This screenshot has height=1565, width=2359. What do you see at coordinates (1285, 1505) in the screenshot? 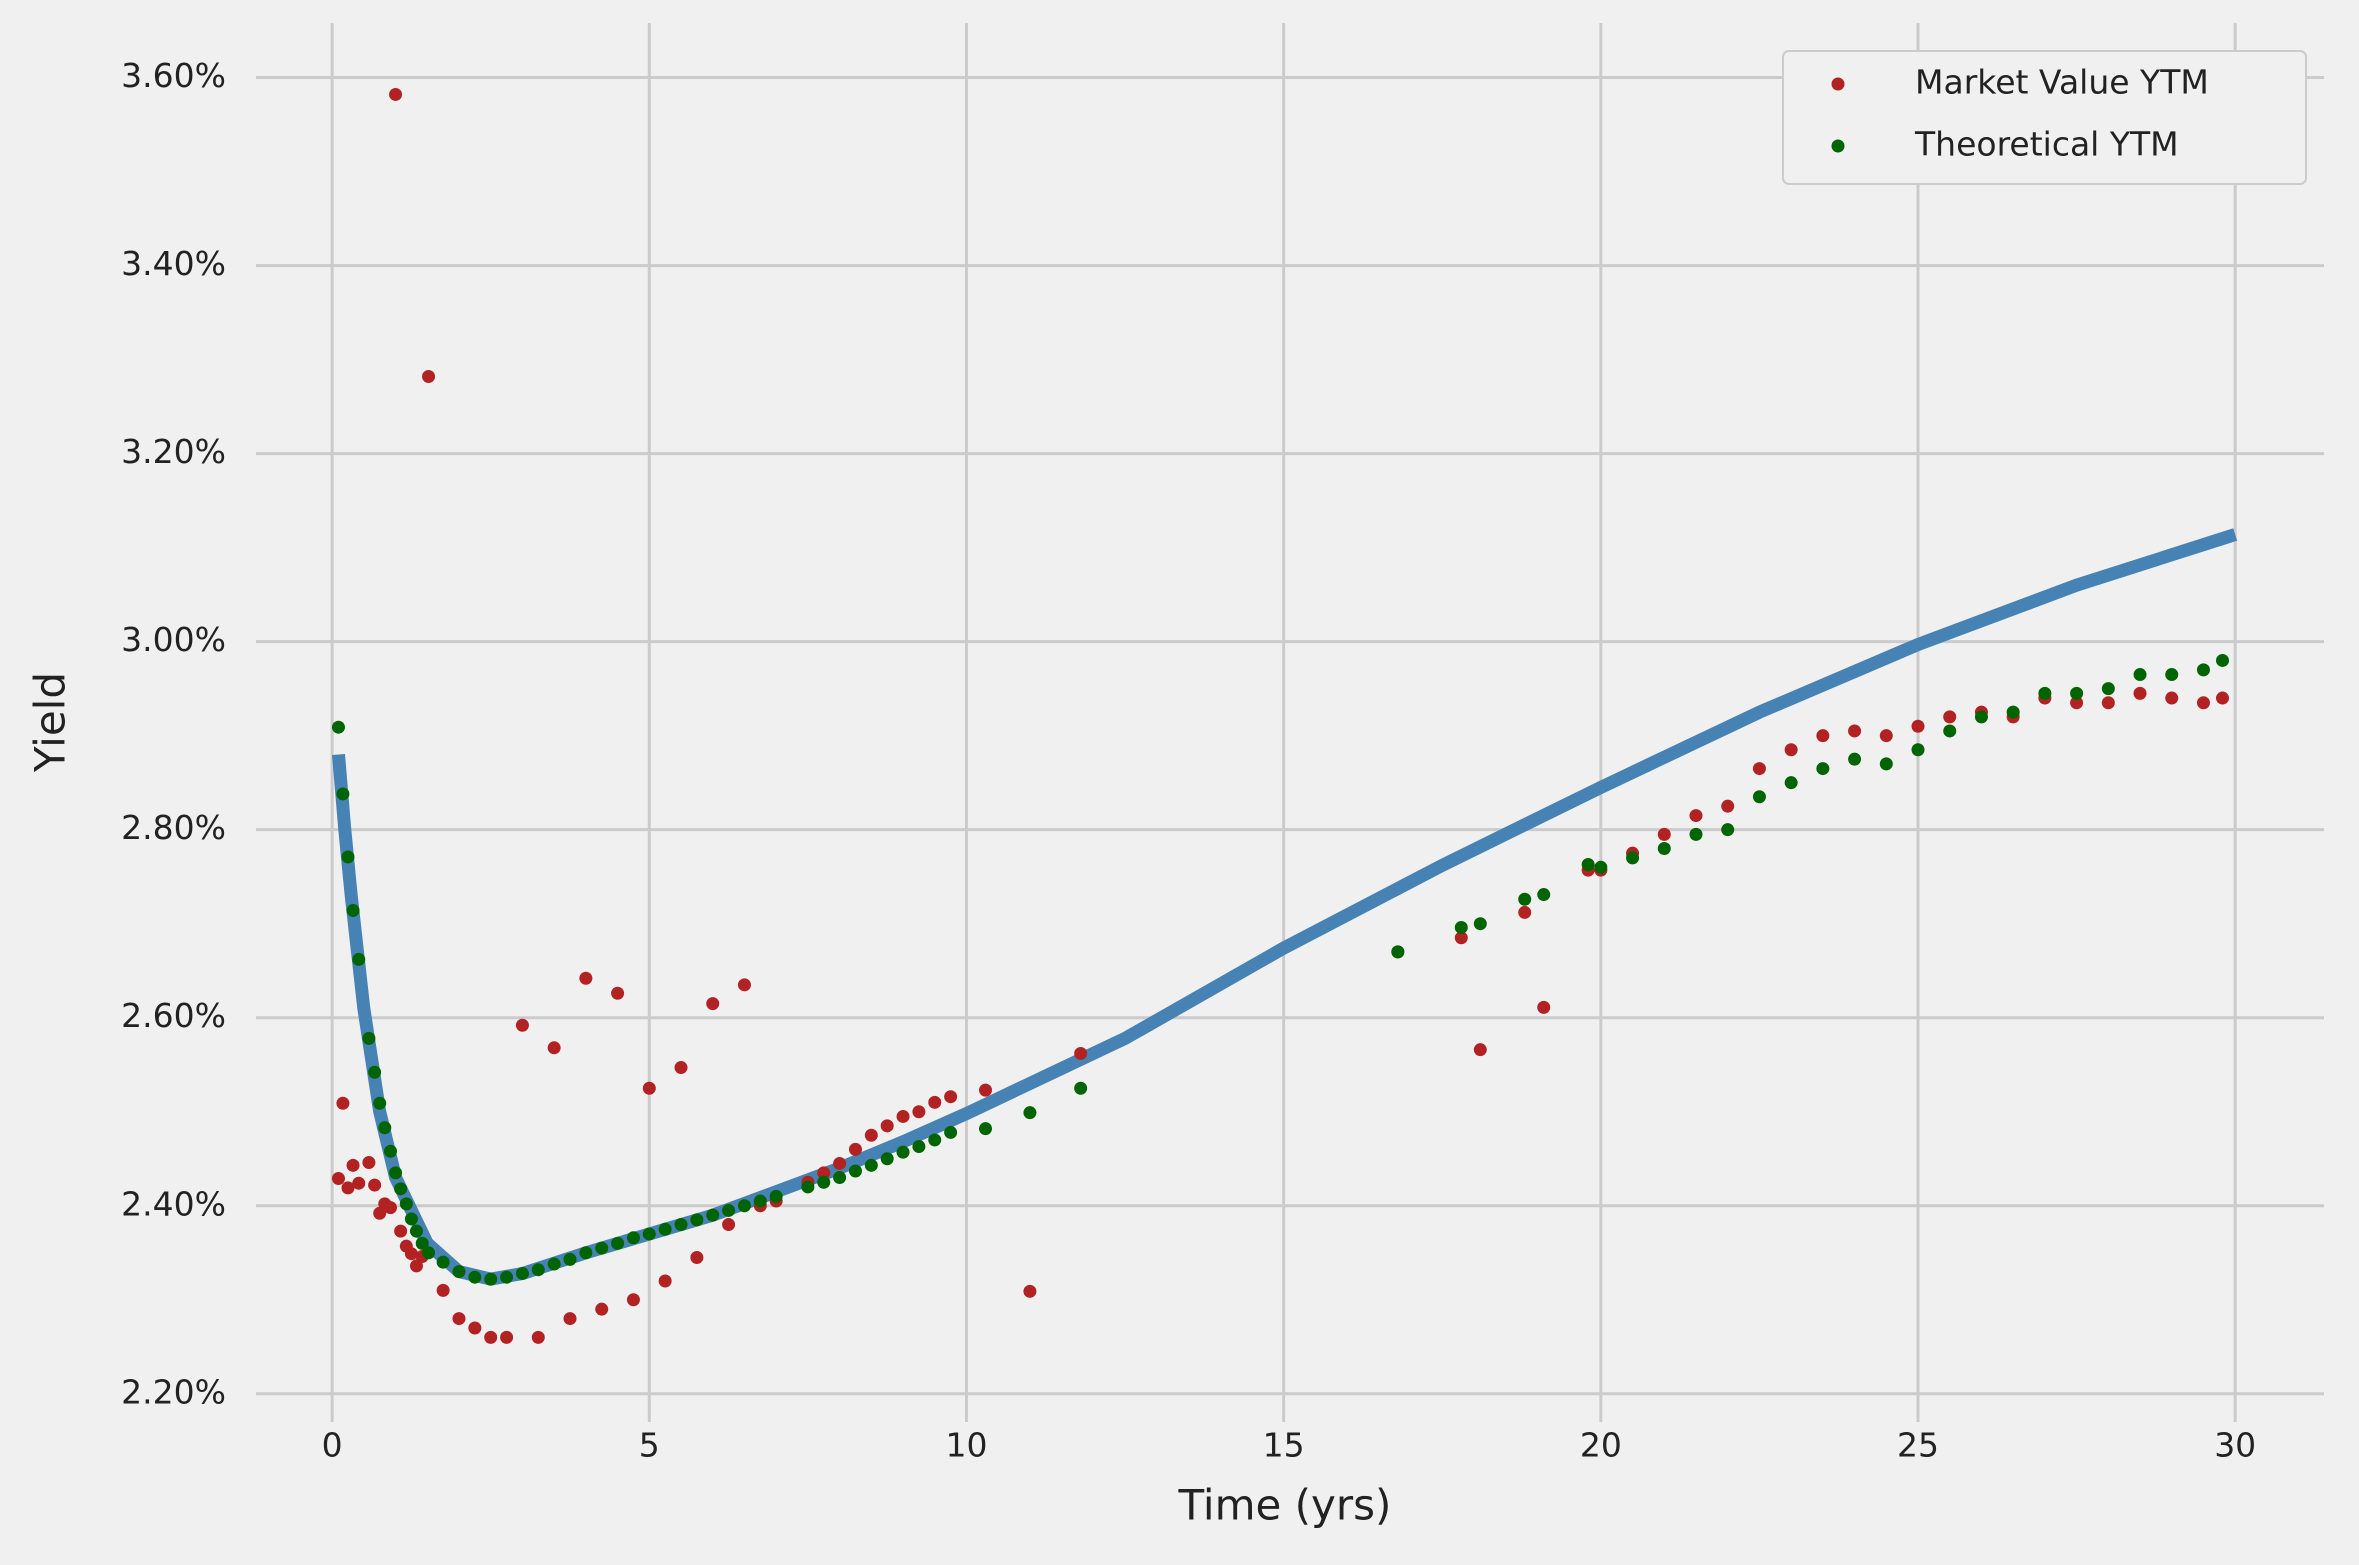
I see `x-axis-label: Time (yrs)` at bounding box center [1285, 1505].